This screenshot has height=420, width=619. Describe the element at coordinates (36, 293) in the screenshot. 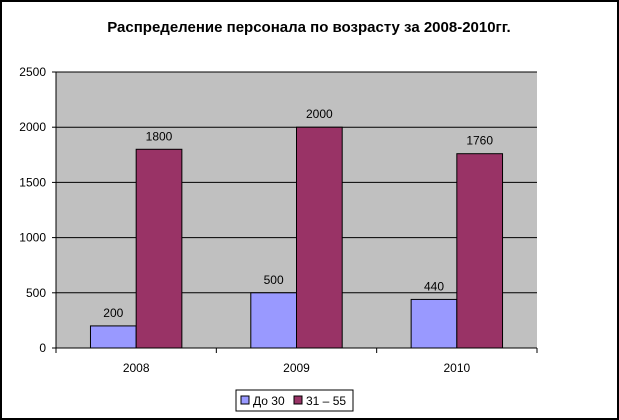

I see `y-tick-label: 500` at that location.